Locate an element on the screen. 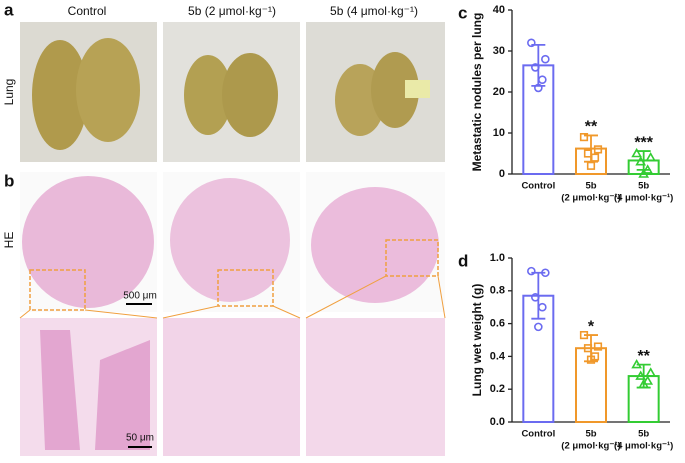  panel-label: b is located at coordinates (9, 180).